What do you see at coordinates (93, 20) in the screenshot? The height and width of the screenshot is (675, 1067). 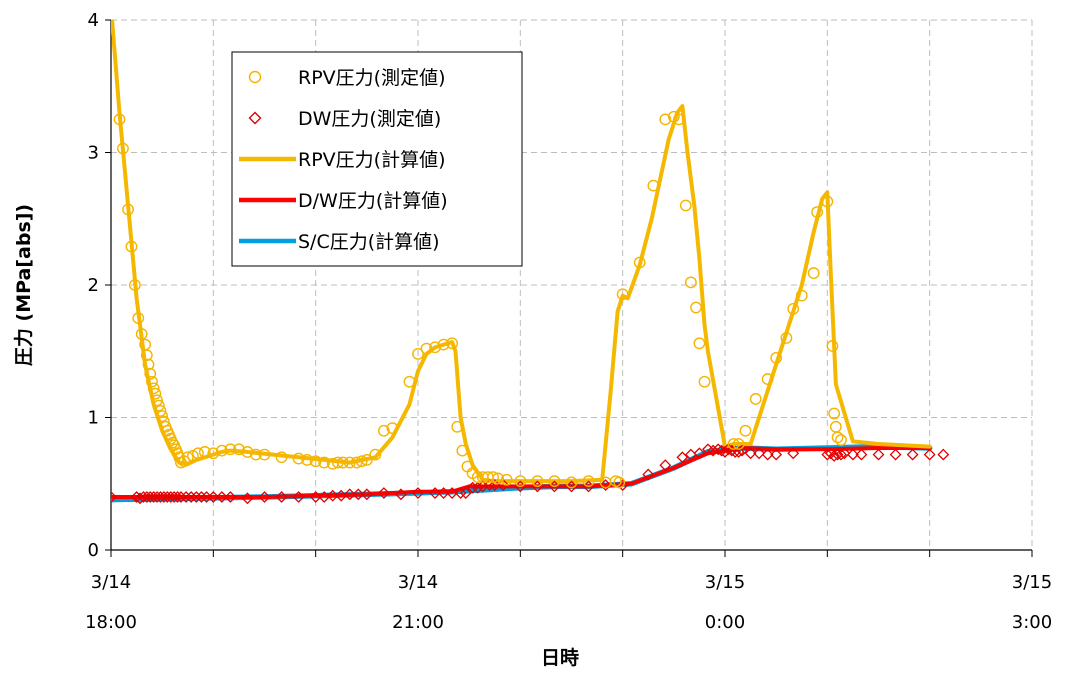 I see `y-tick-label: 4` at bounding box center [93, 20].